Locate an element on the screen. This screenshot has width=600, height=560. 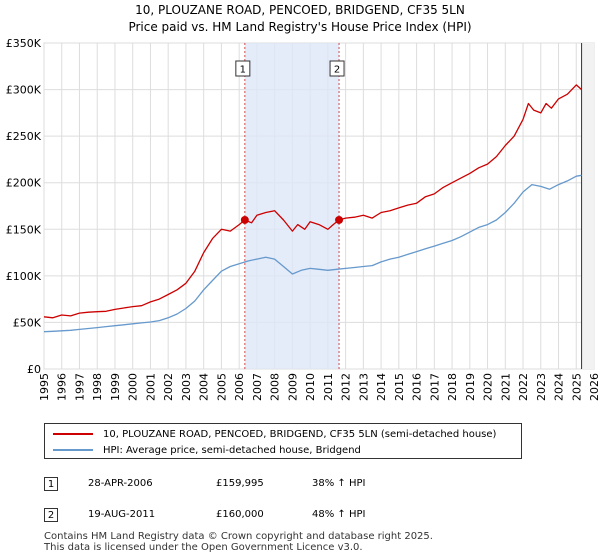
x-tick-label: 2012 is located at coordinates (346, 387).